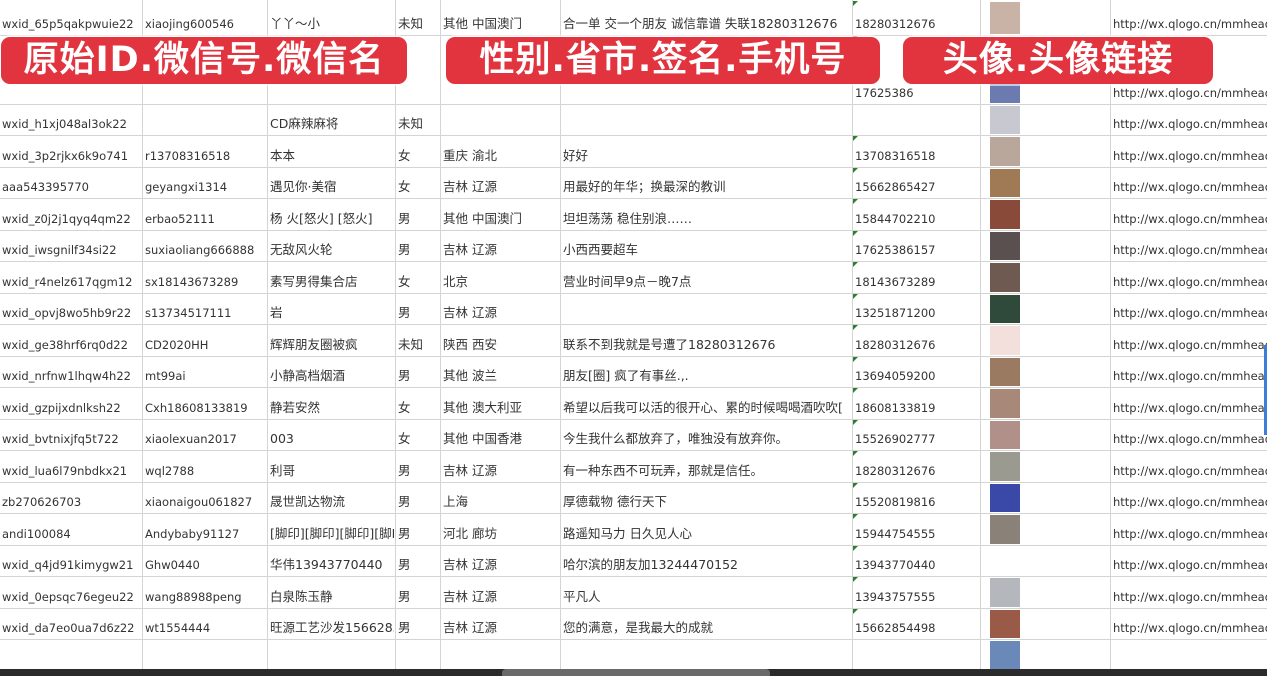 The width and height of the screenshot is (1267, 676). Describe the element at coordinates (68, 628) in the screenshot. I see `cell-original-id: wxid_da7eo0ua7d6z22` at that location.